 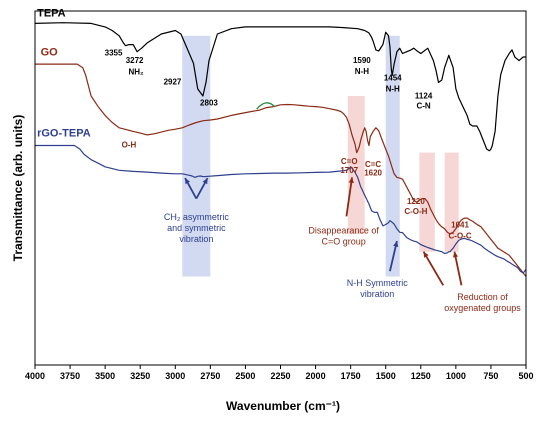 What do you see at coordinates (423, 106) in the screenshot?
I see `peak-annotation: C-N` at bounding box center [423, 106].